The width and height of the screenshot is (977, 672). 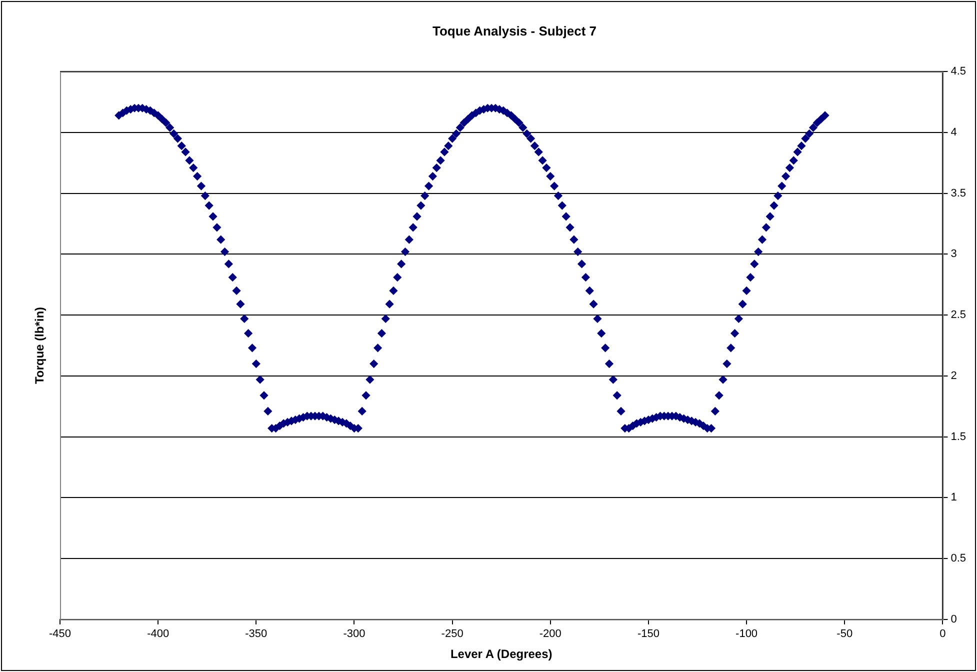 What do you see at coordinates (953, 376) in the screenshot?
I see `y-tick-label: 2` at bounding box center [953, 376].